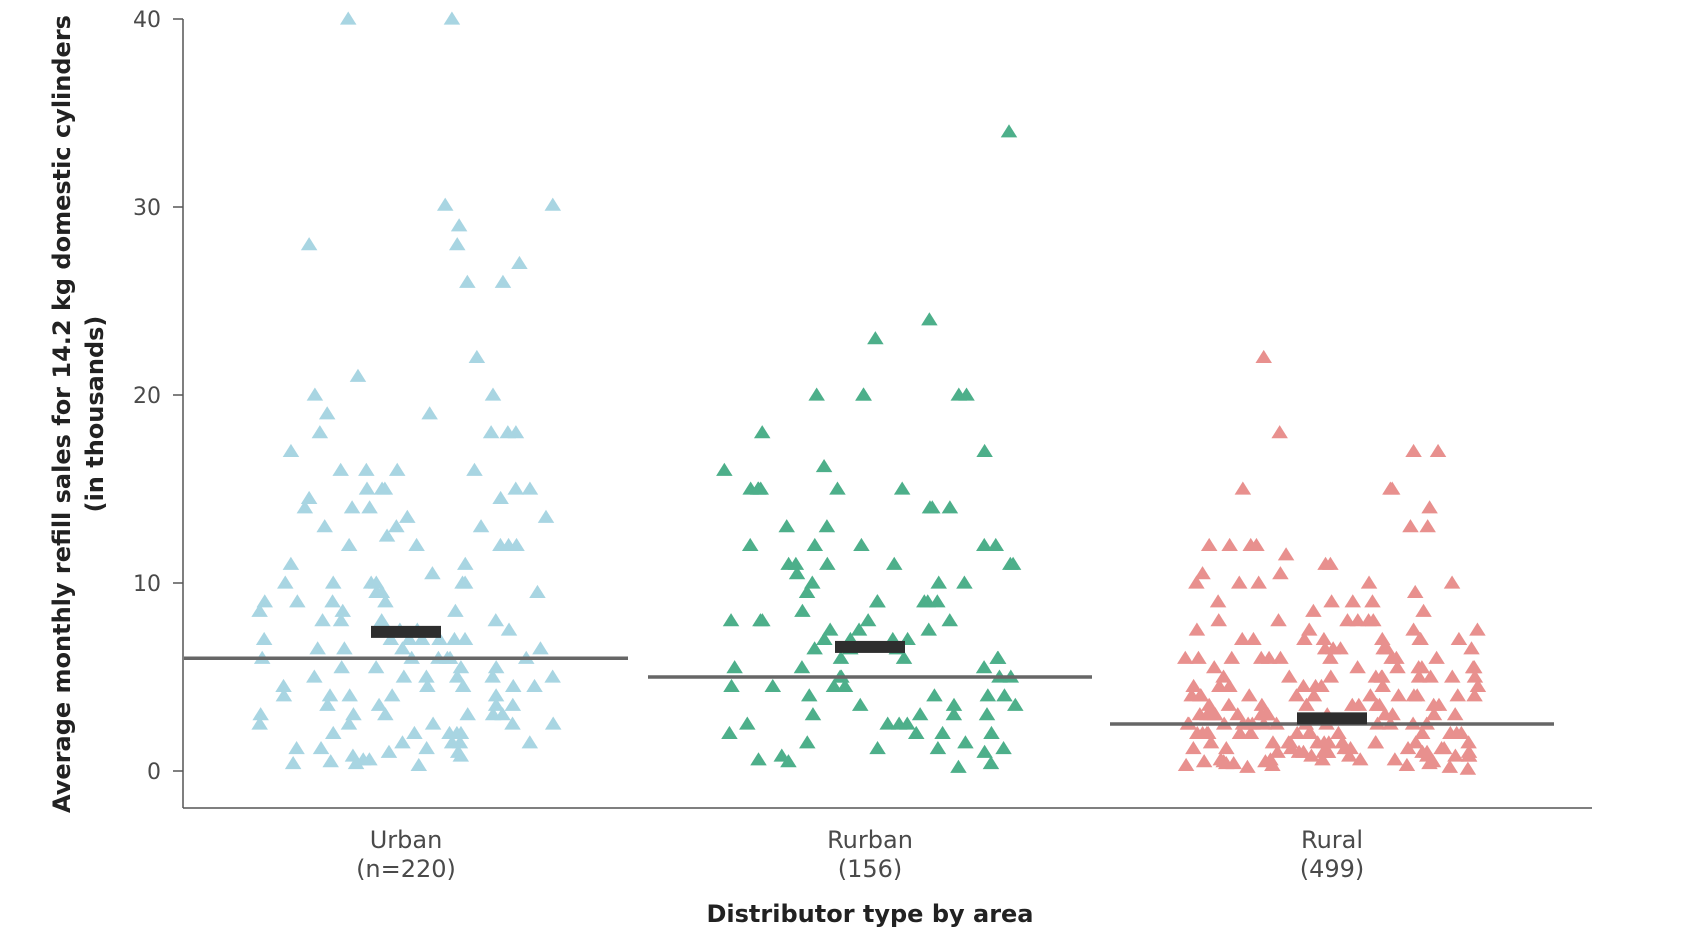  I want to click on y-tick-label: 10, so click(147, 584).